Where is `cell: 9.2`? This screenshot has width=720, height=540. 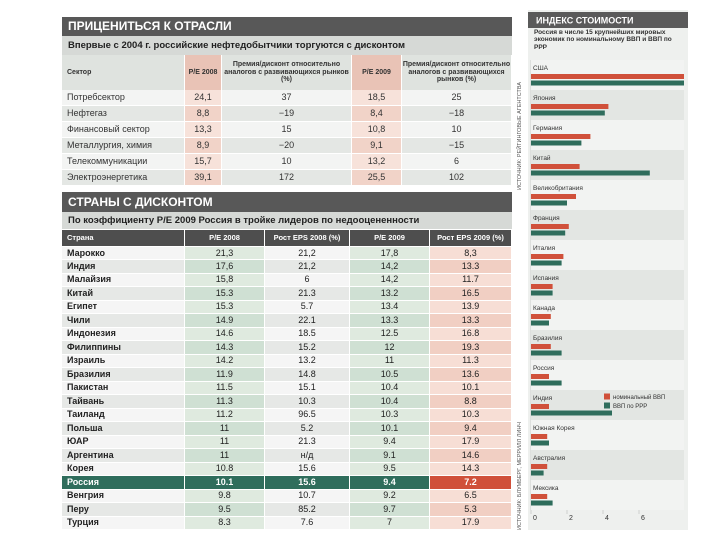 cell: 9.2 is located at coordinates (390, 496).